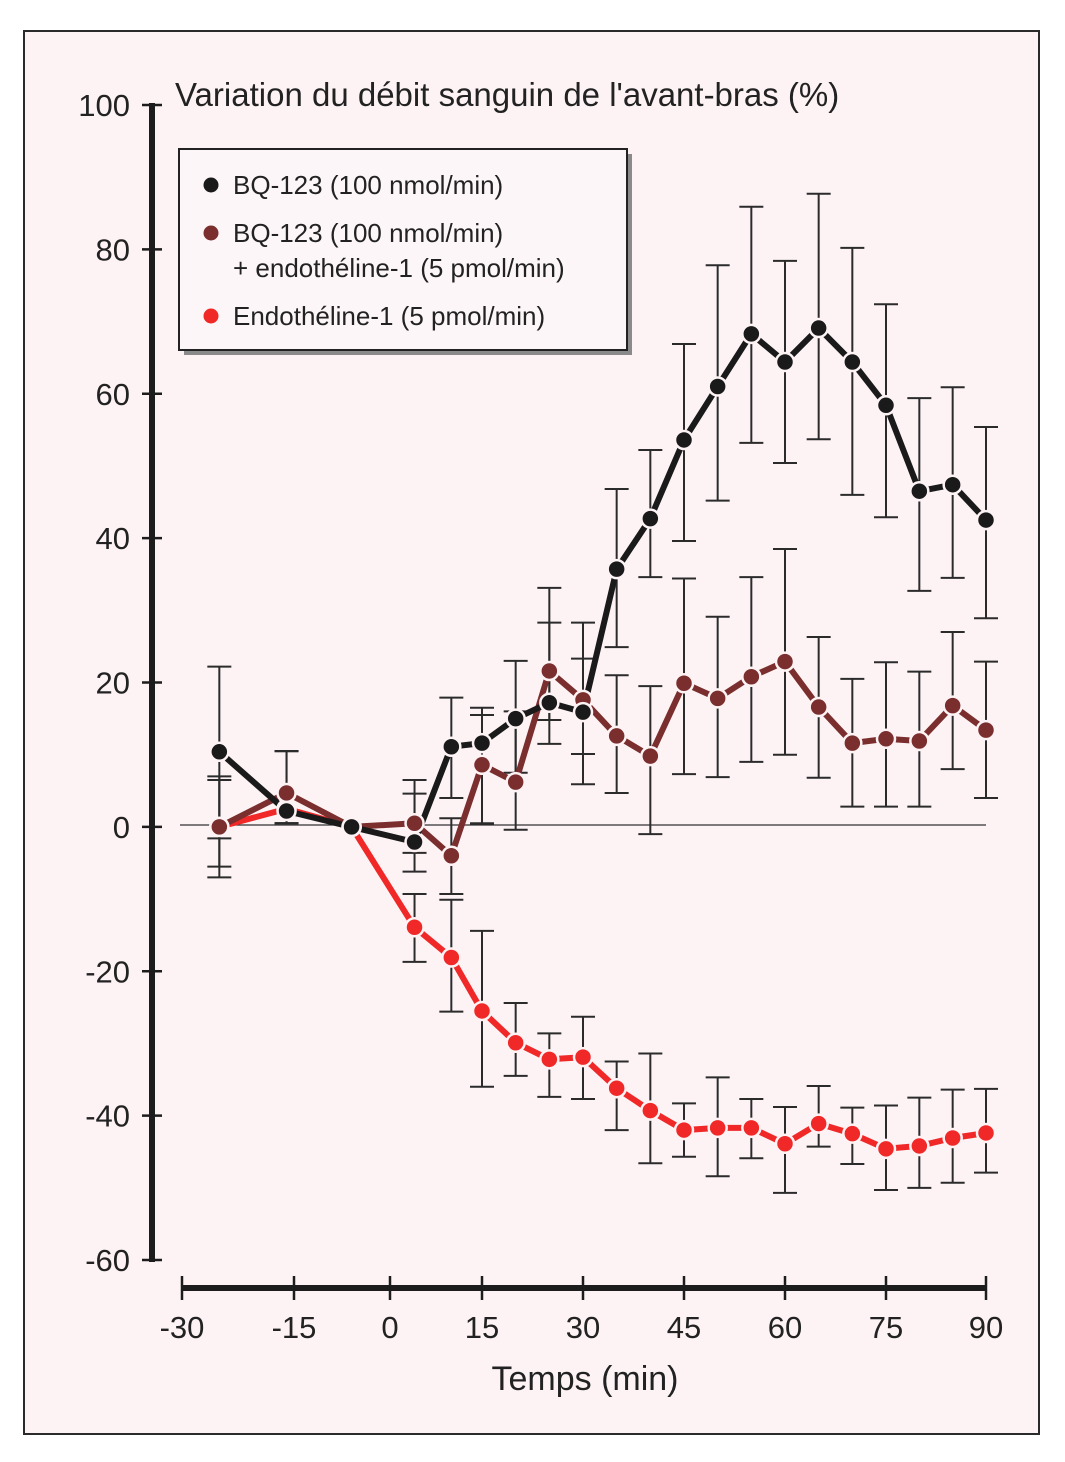 This screenshot has width=1065, height=1462. I want to click on x-tick-label: 0, so click(389, 1327).